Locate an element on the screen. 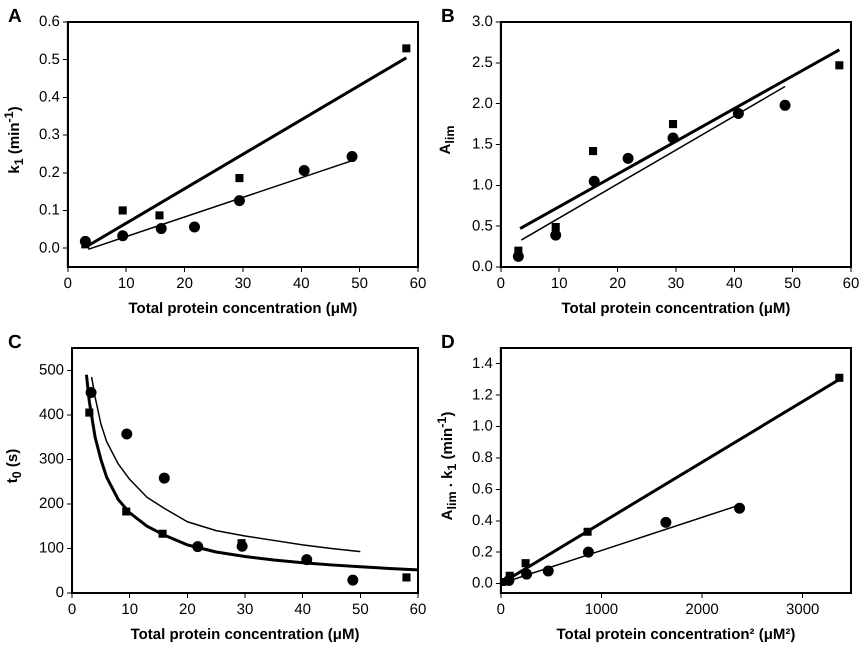  x-axis-title: Total protein concentration² (μM²) is located at coordinates (676, 635).